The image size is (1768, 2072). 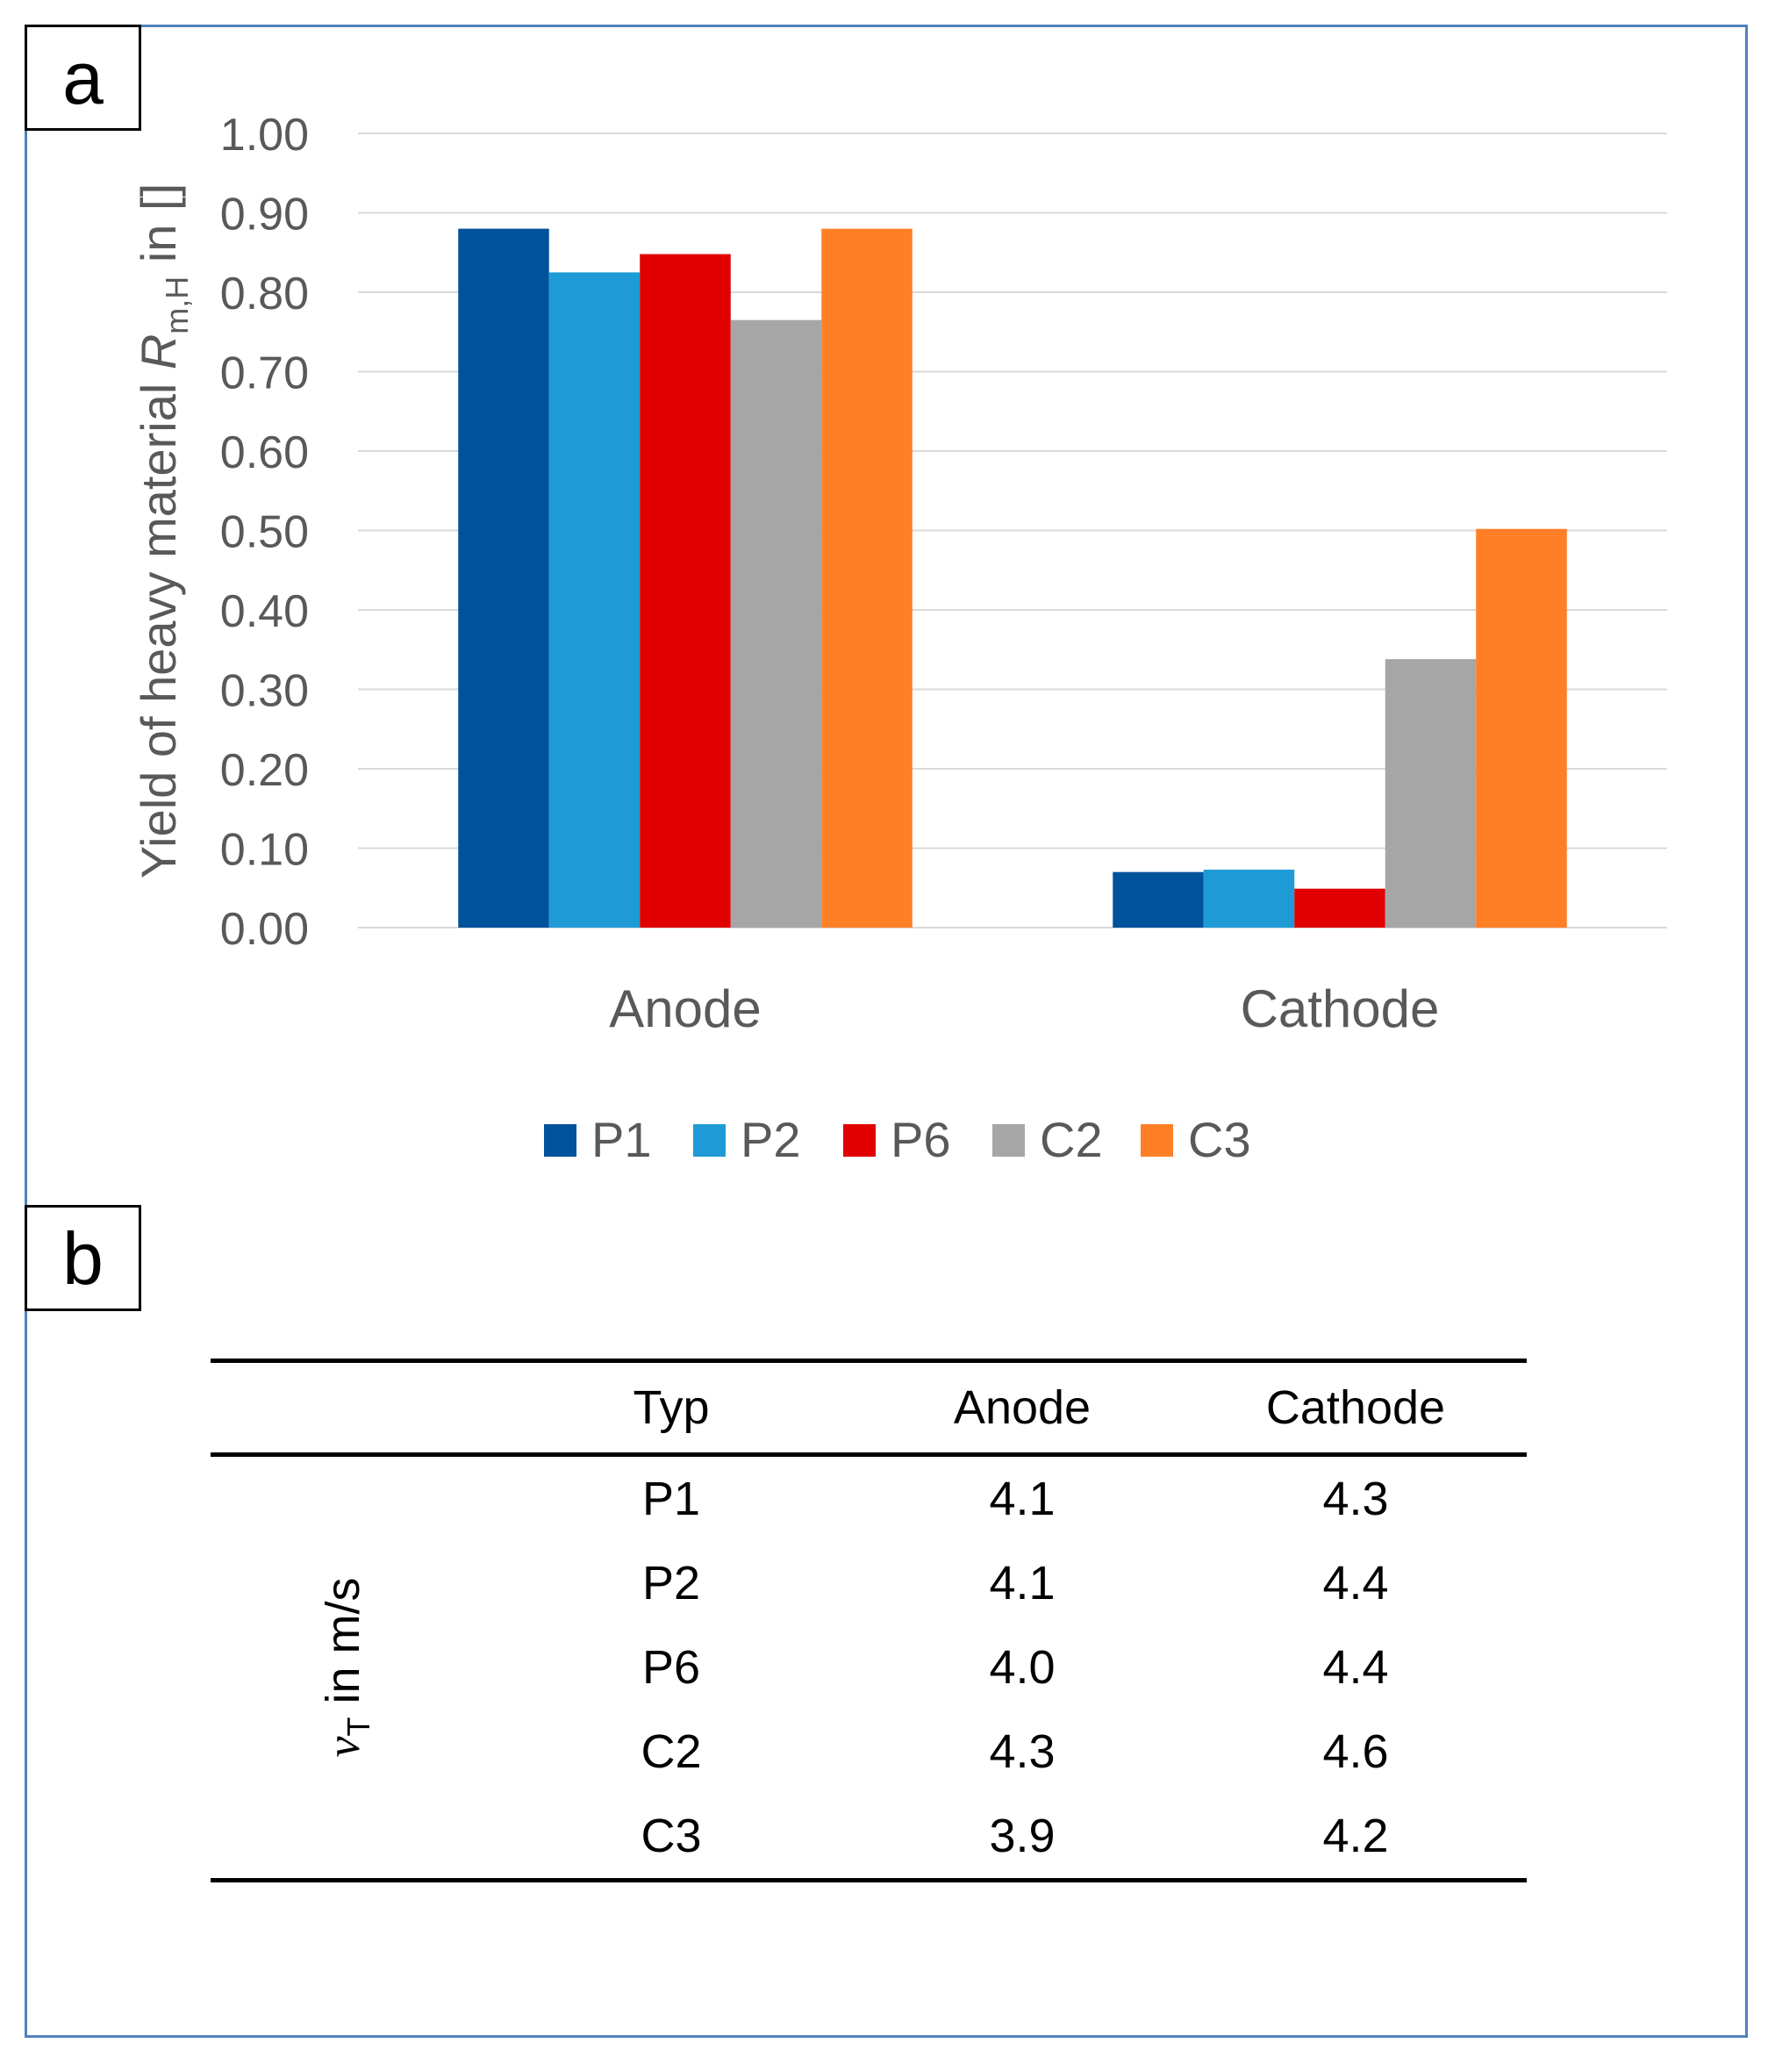 What do you see at coordinates (1022, 1667) in the screenshot?
I see `table-cell-anode: 4.0` at bounding box center [1022, 1667].